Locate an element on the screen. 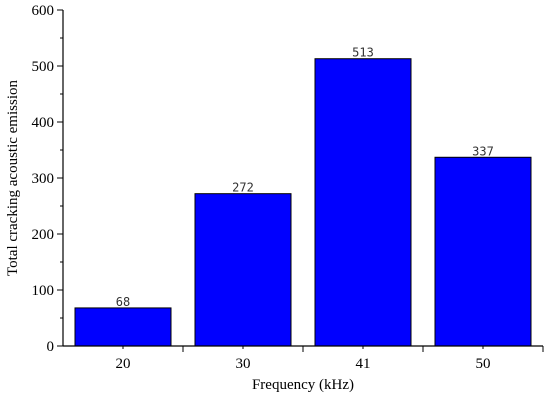 This screenshot has width=550, height=400. y-tick-label-0: 0 is located at coordinates (51, 347).